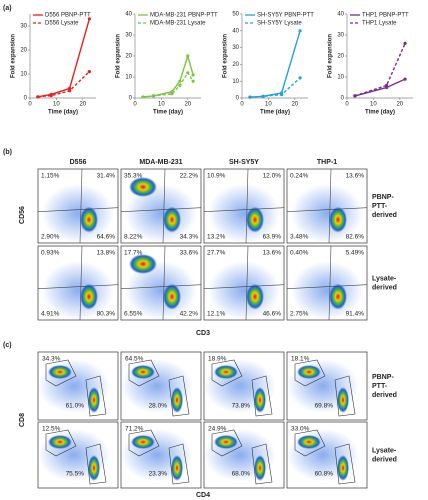 The height and width of the screenshot is (500, 428). Describe the element at coordinates (379, 24) in the screenshot. I see `legend-label: THP1 Lysate` at that location.